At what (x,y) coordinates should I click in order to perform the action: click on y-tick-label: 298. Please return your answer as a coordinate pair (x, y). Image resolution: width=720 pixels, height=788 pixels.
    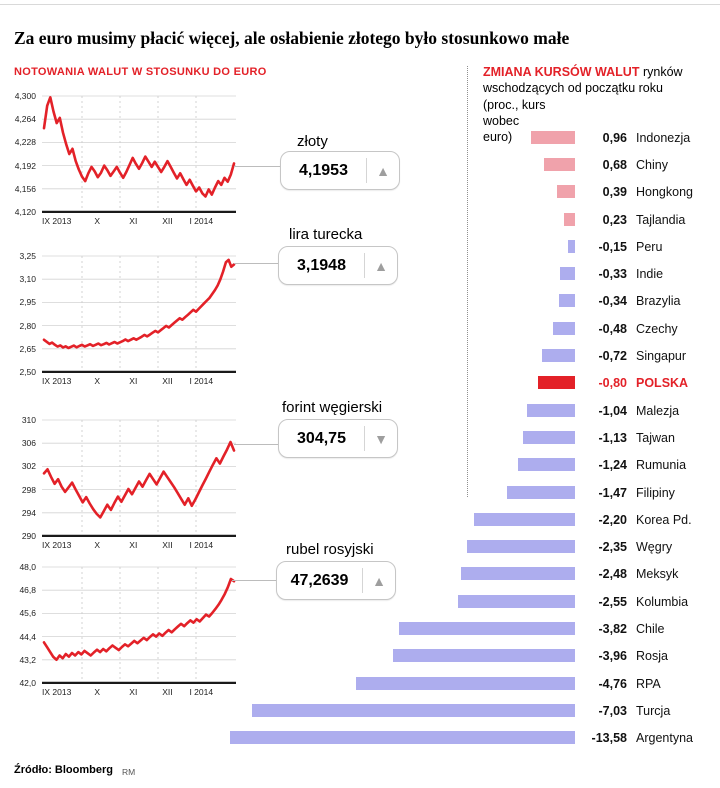
    Looking at the image, I should click on (28, 489).